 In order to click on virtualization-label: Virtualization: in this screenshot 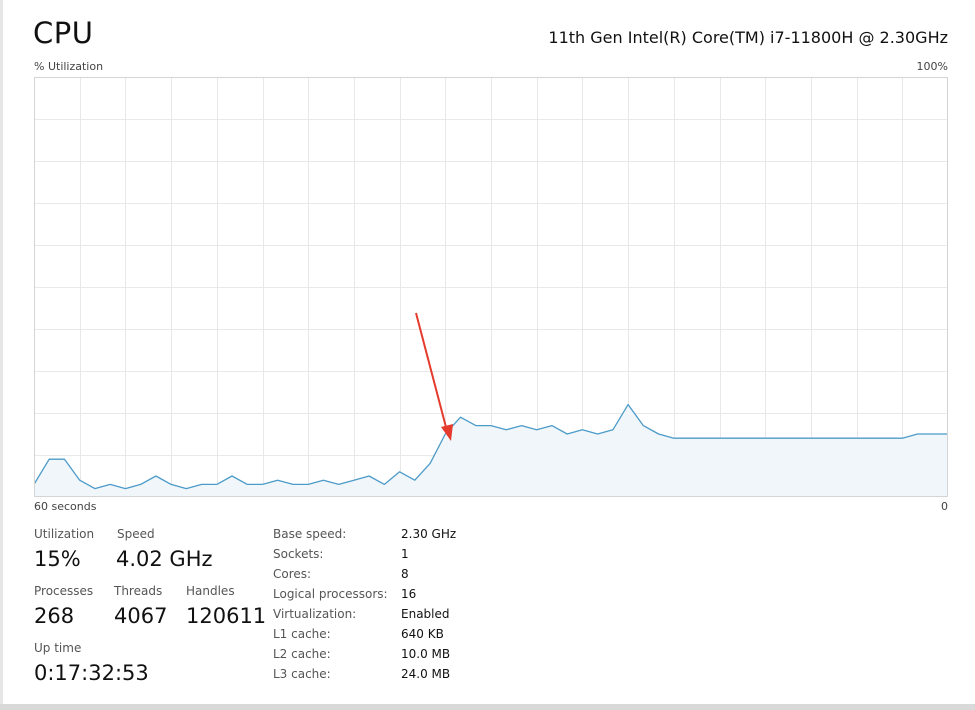, I will do `click(315, 614)`.